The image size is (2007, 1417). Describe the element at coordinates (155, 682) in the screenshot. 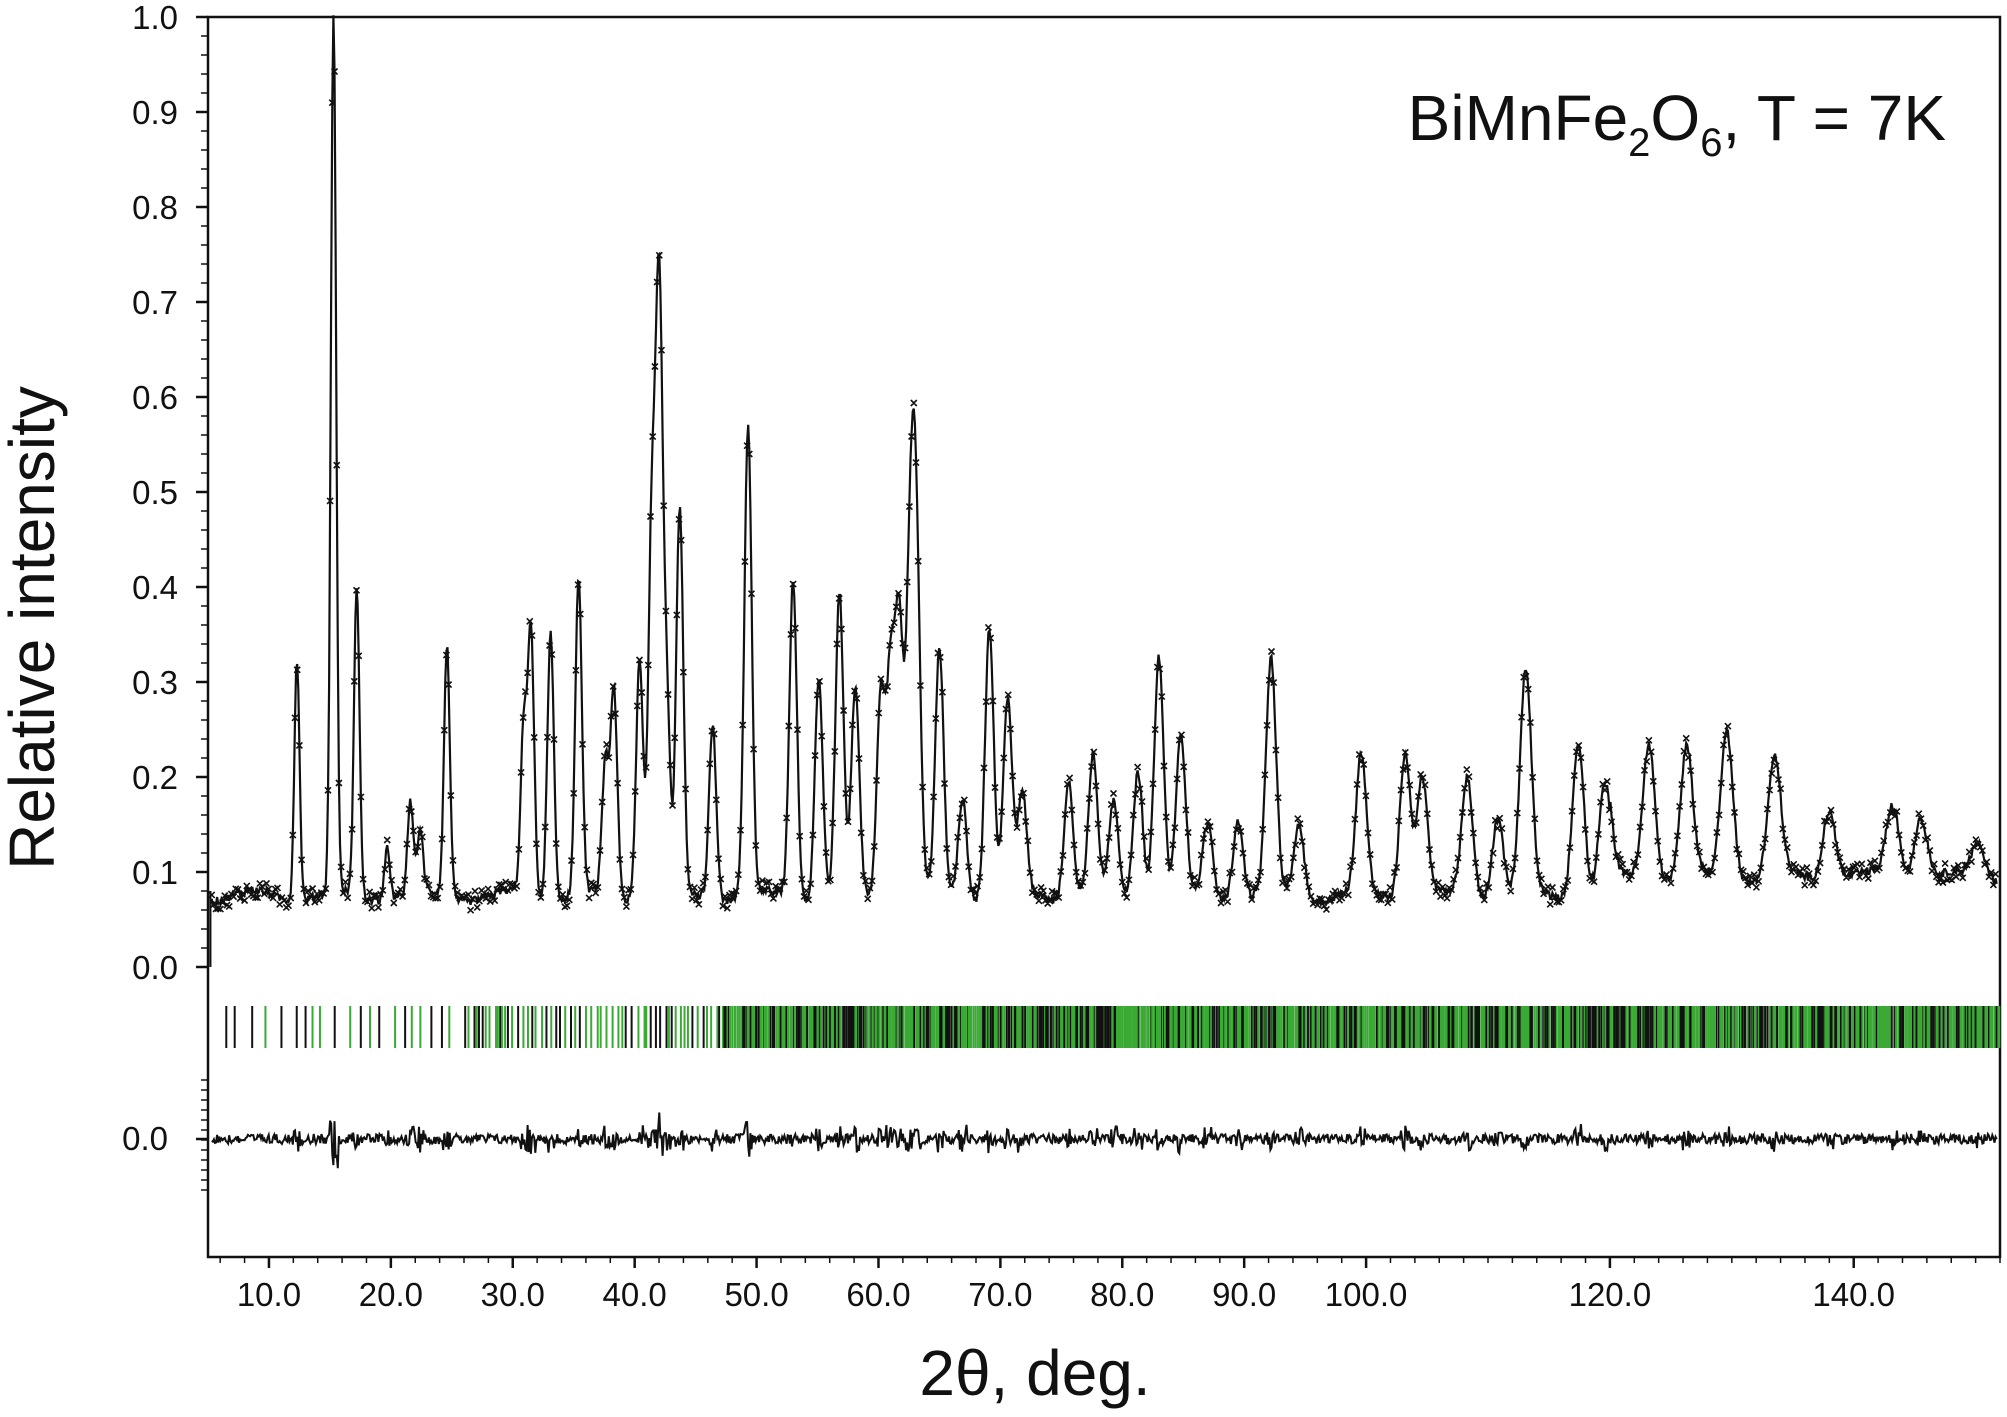

I see `y-tick-label: 0.3` at that location.